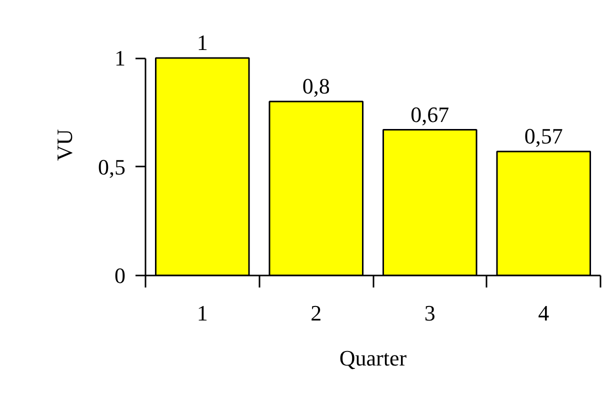 This screenshot has width=608, height=406. Describe the element at coordinates (64, 145) in the screenshot. I see `y-axis-title: VU` at that location.